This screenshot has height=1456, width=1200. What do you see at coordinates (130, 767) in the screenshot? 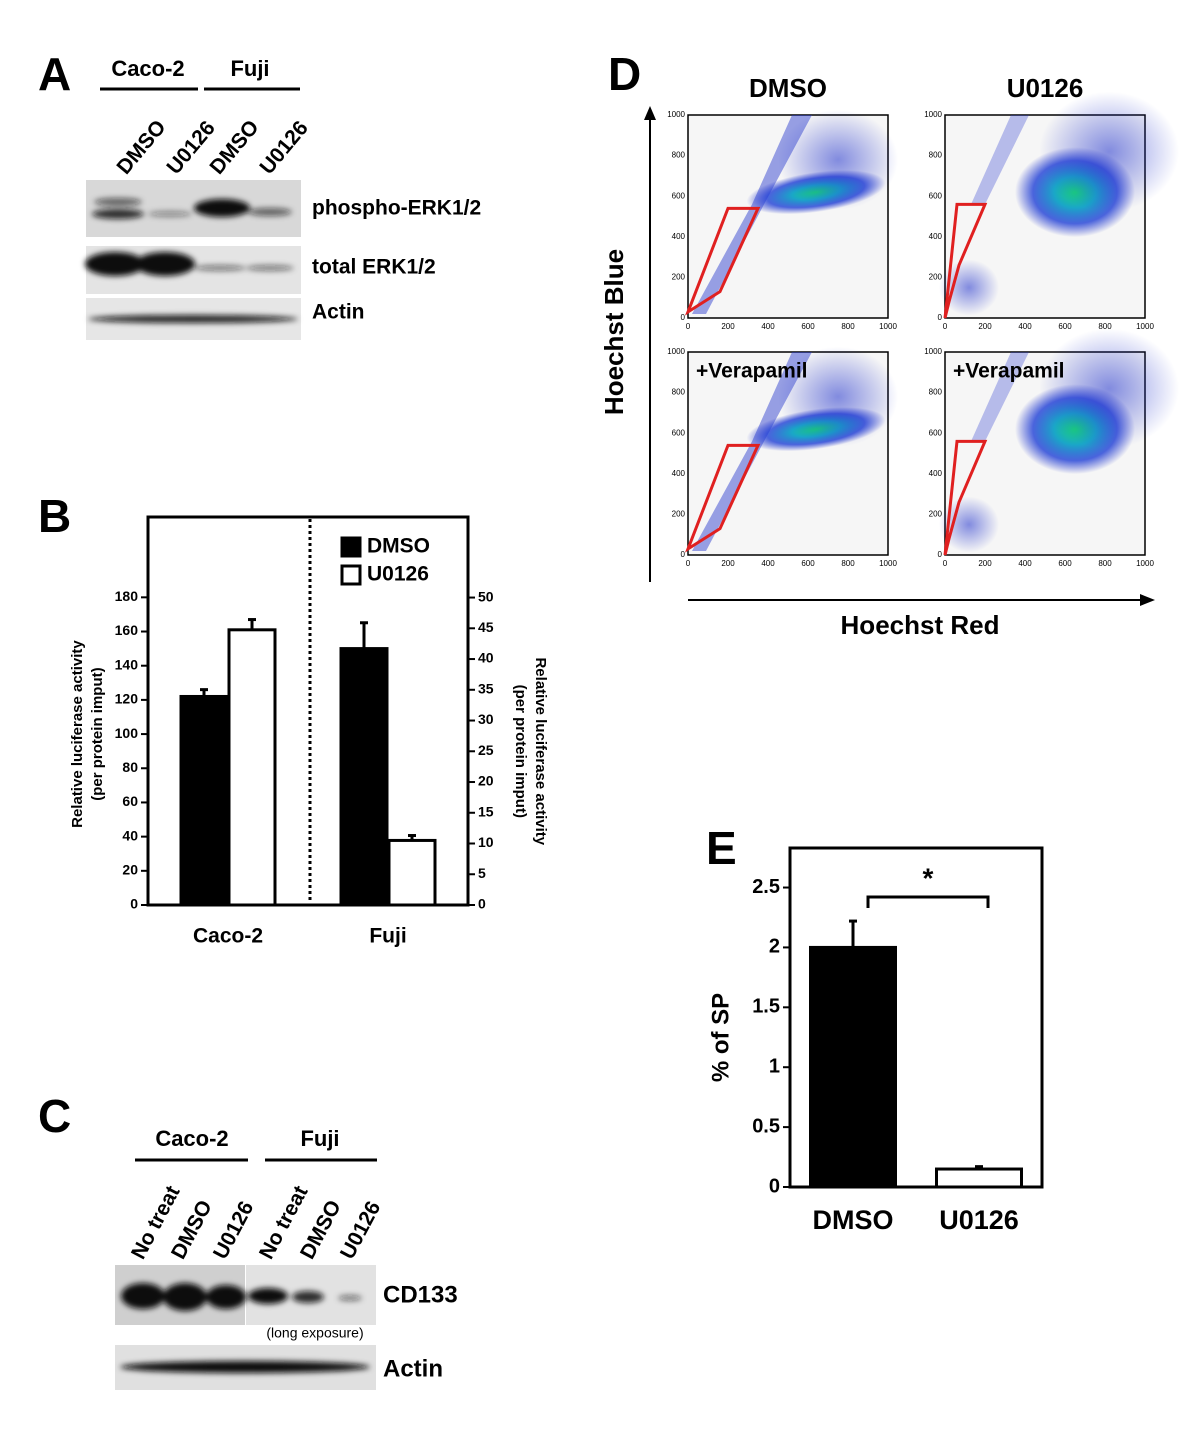
I see `y-tick-label: 80` at bounding box center [130, 767].